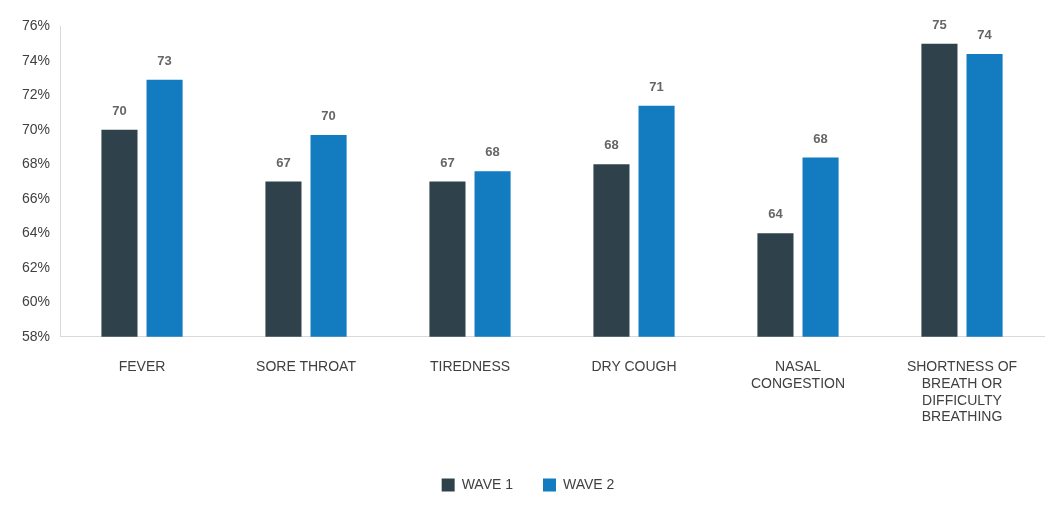 This screenshot has height=510, width=1060. What do you see at coordinates (487, 483) in the screenshot?
I see `legend-label: WAVE 1` at bounding box center [487, 483].